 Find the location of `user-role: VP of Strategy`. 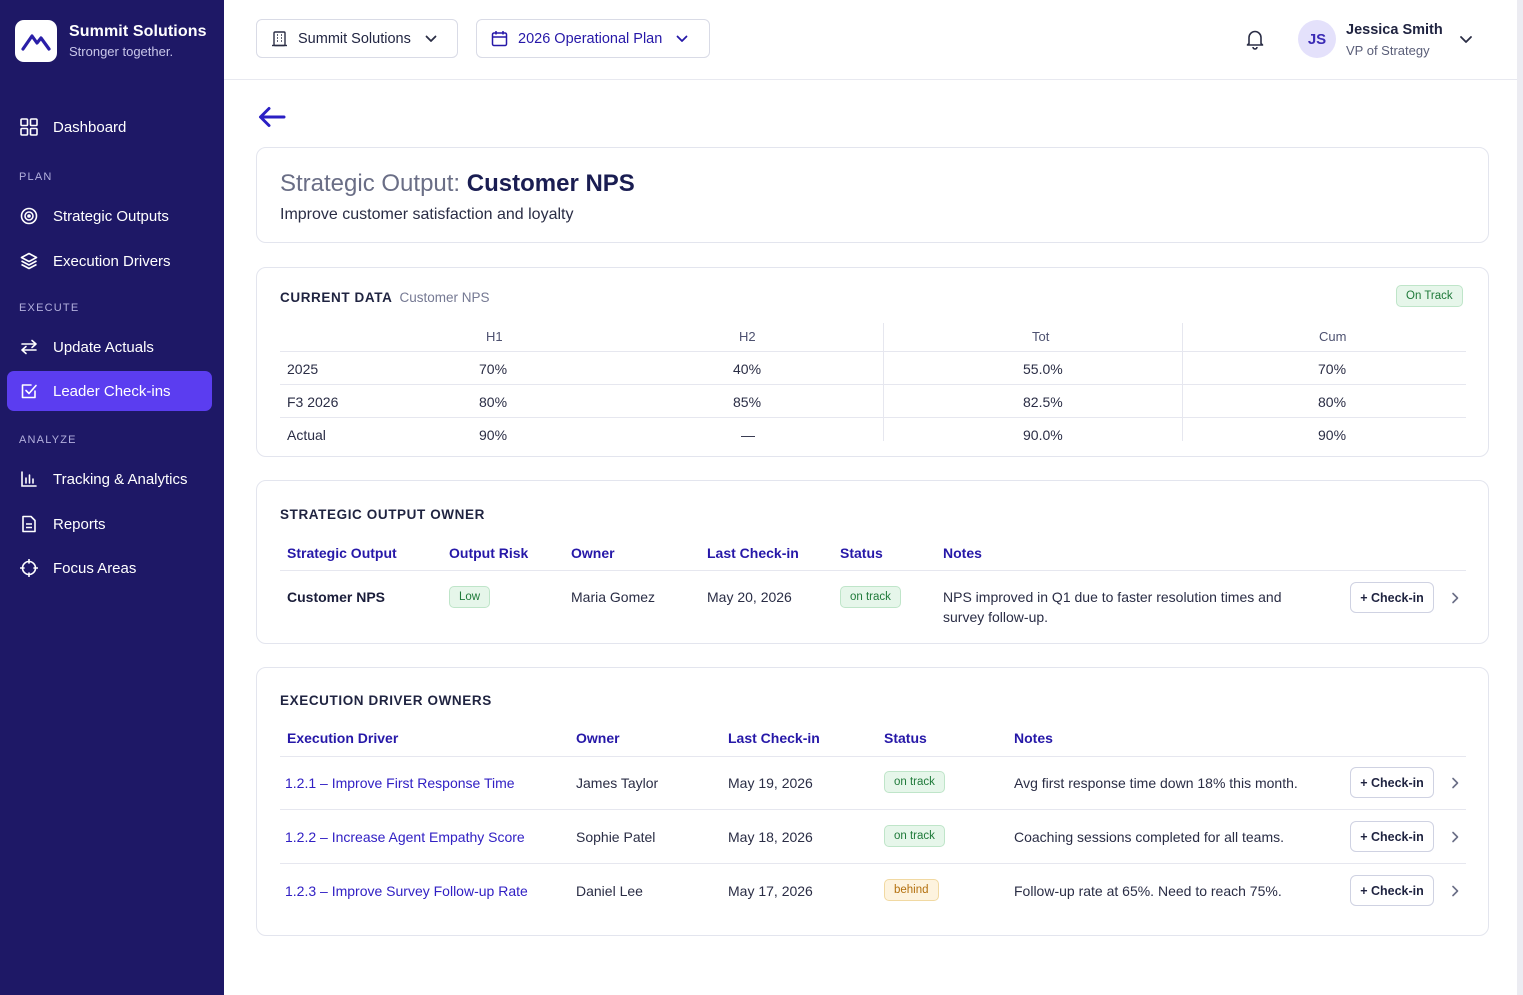

user-role: VP of Strategy is located at coordinates (1388, 50).